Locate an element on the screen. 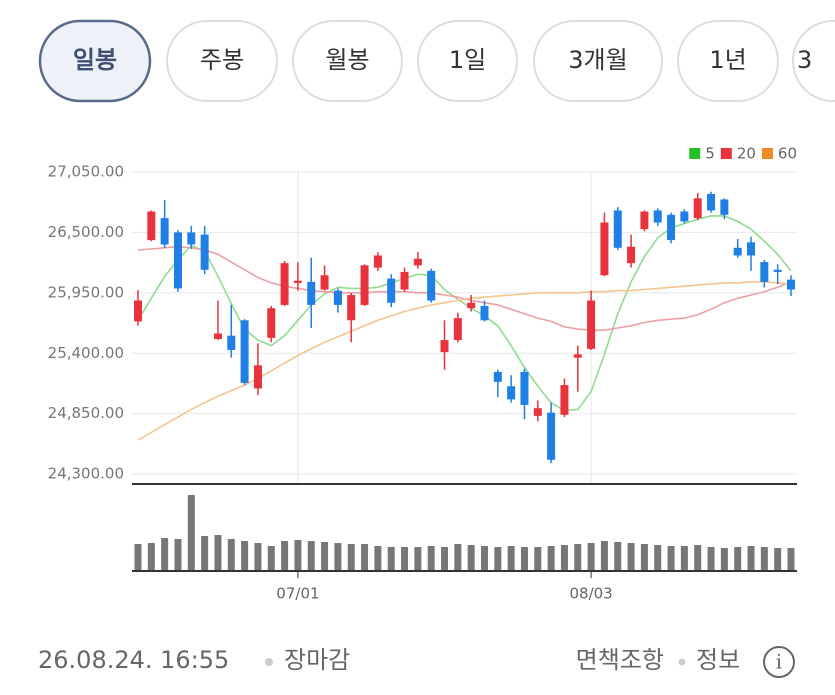 The height and width of the screenshot is (695, 835). legend-label: 60 is located at coordinates (787, 154).